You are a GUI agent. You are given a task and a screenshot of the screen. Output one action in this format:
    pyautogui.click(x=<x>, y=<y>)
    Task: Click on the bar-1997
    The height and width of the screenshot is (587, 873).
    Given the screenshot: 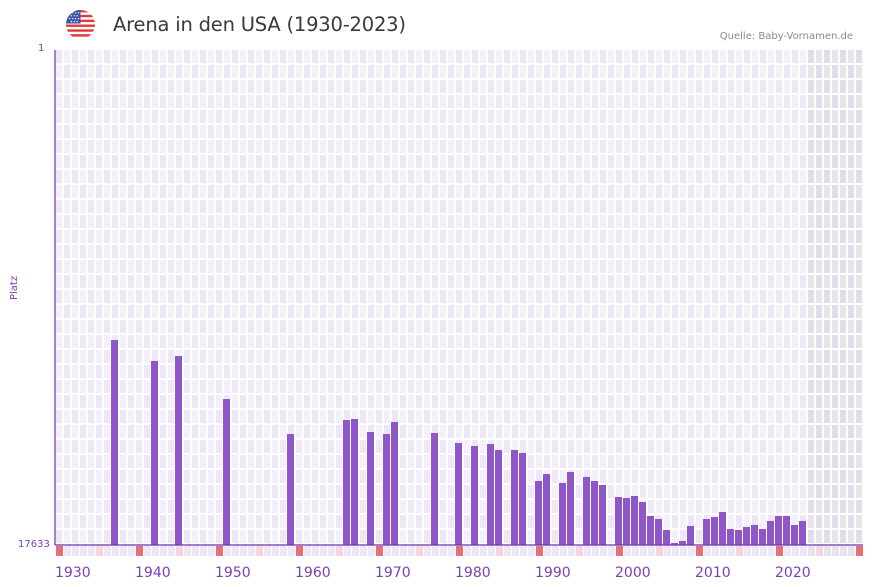 What is the action you would take?
    pyautogui.click(x=594, y=512)
    